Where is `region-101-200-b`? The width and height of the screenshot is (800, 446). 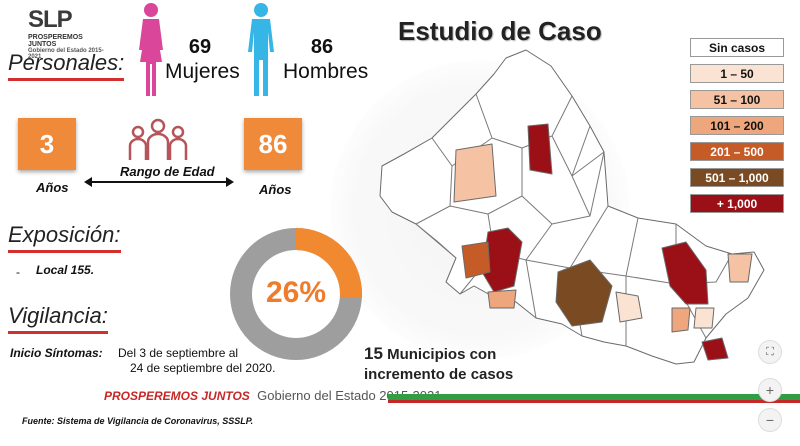
region-101-200-b is located at coordinates (502, 299).